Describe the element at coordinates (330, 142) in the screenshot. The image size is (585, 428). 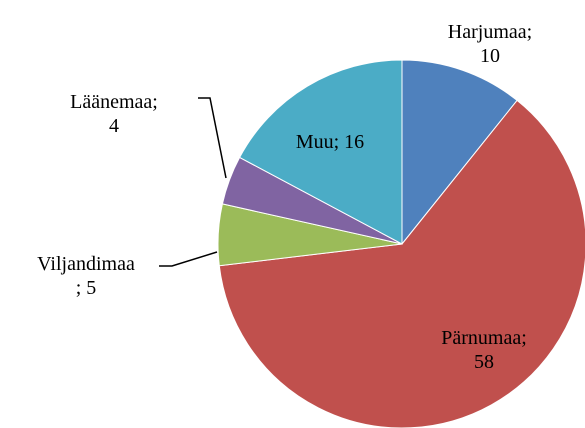
I see `data-label: Muu; 16` at that location.